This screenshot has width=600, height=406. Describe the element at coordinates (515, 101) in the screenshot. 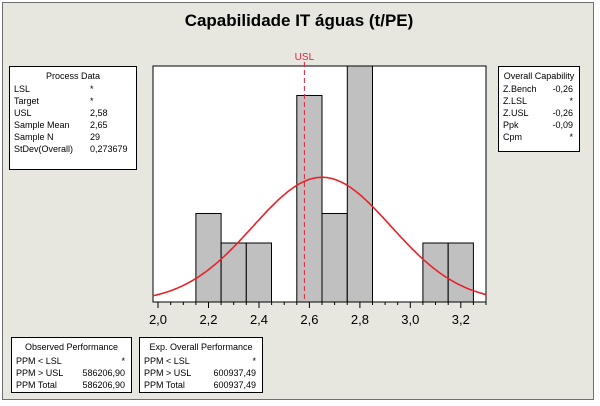

I see `row-label: Z.LSL` at that location.